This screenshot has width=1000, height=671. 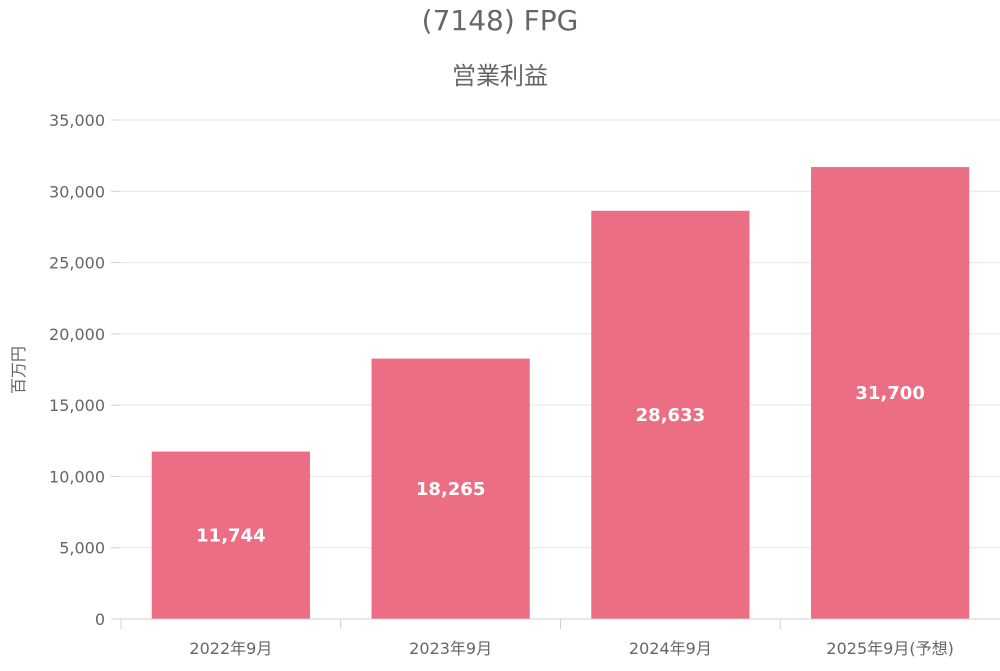 I want to click on chart-subtitle: 営業利益, so click(x=500, y=76).